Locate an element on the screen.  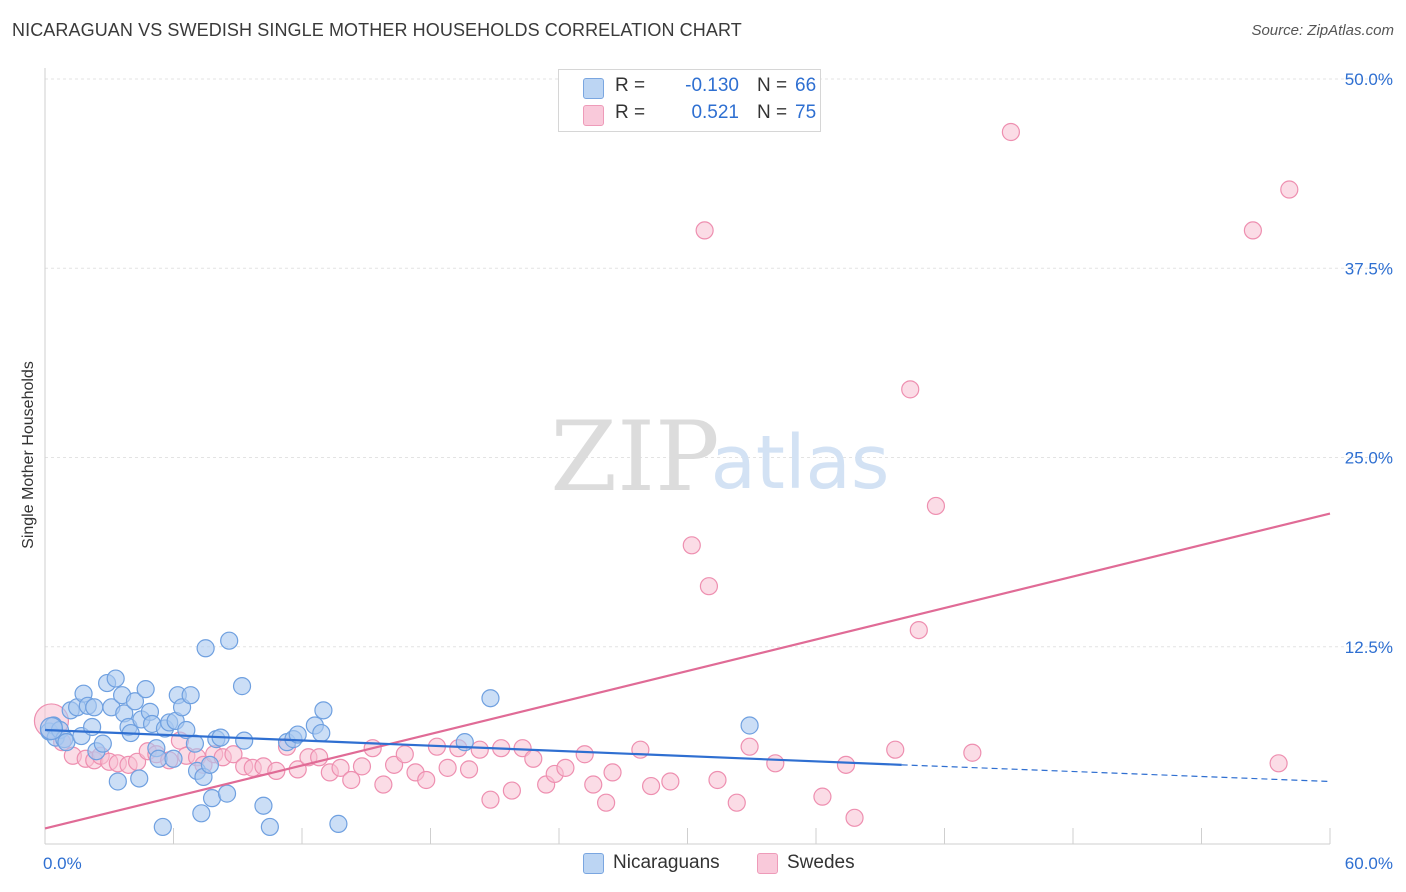
y-tick-label: 37.5% is located at coordinates (1369, 268).